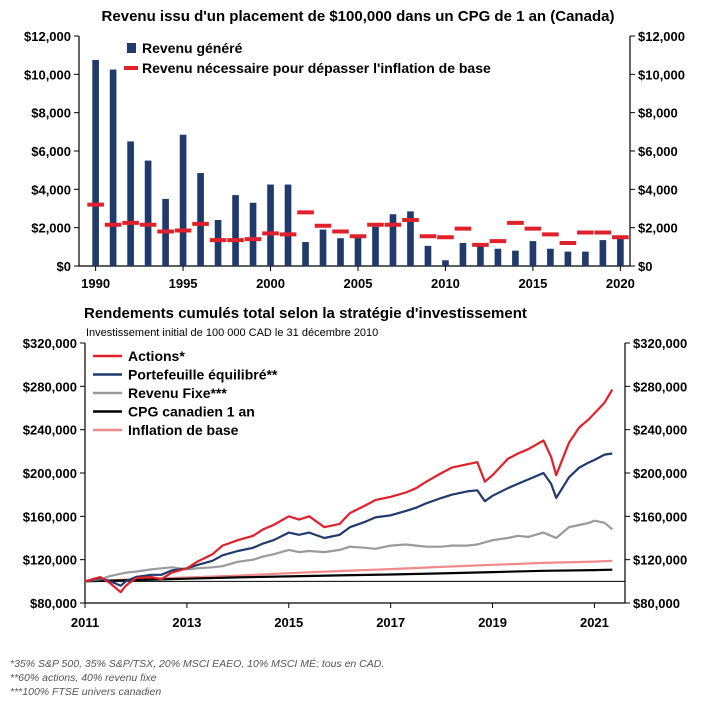  What do you see at coordinates (390, 622) in the screenshot?
I see `bottom-x-tick-label: 2017` at bounding box center [390, 622].